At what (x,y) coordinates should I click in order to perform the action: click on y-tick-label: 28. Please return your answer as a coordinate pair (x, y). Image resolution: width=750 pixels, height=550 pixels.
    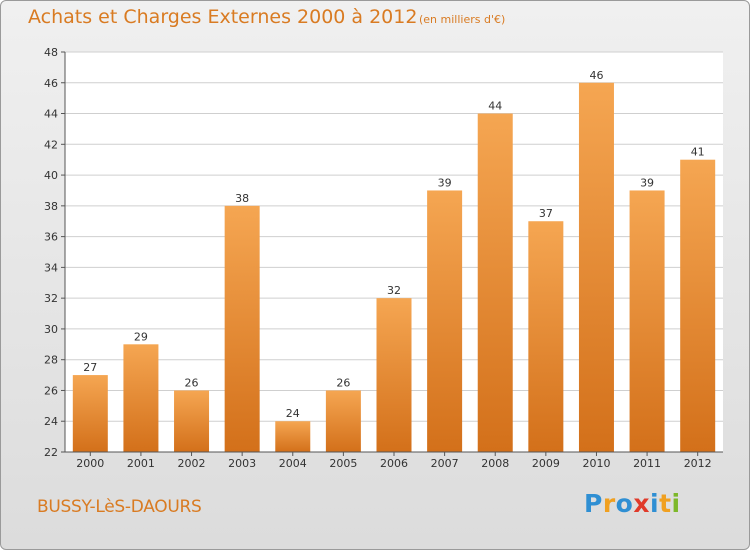
    Looking at the image, I should click on (51, 360).